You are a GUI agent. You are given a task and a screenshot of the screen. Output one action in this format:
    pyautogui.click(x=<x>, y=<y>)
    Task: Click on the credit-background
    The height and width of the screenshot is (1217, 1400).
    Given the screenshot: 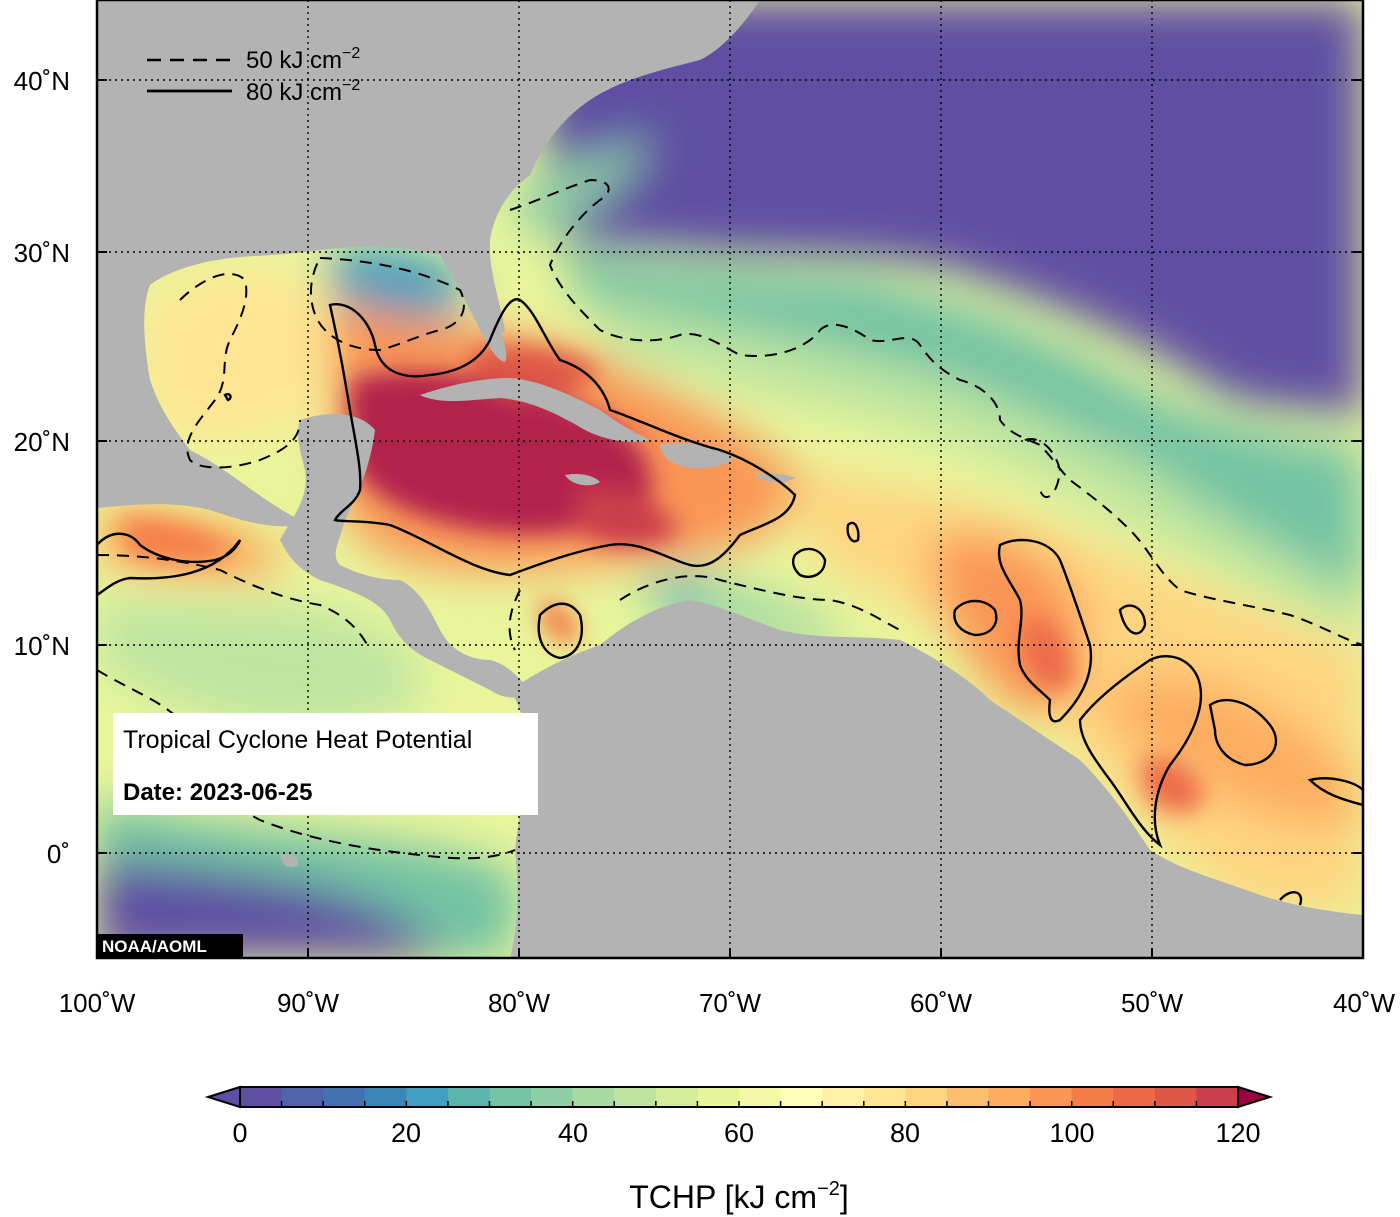 What is the action you would take?
    pyautogui.click(x=170, y=945)
    